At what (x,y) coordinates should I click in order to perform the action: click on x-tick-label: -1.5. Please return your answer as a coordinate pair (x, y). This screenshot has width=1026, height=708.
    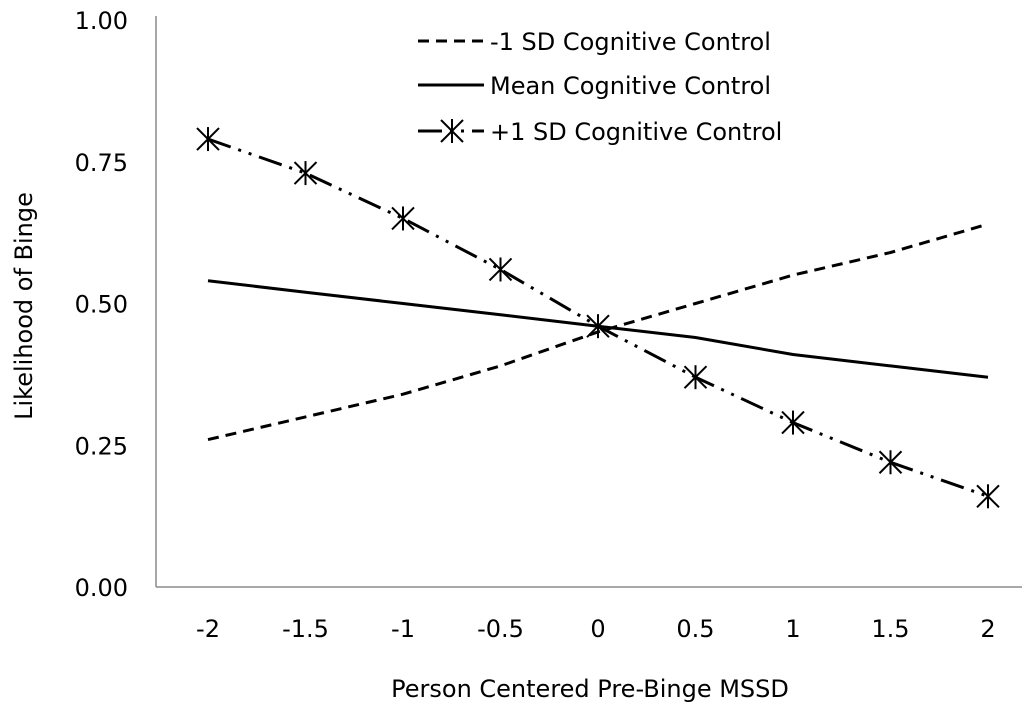
    Looking at the image, I should click on (305, 629).